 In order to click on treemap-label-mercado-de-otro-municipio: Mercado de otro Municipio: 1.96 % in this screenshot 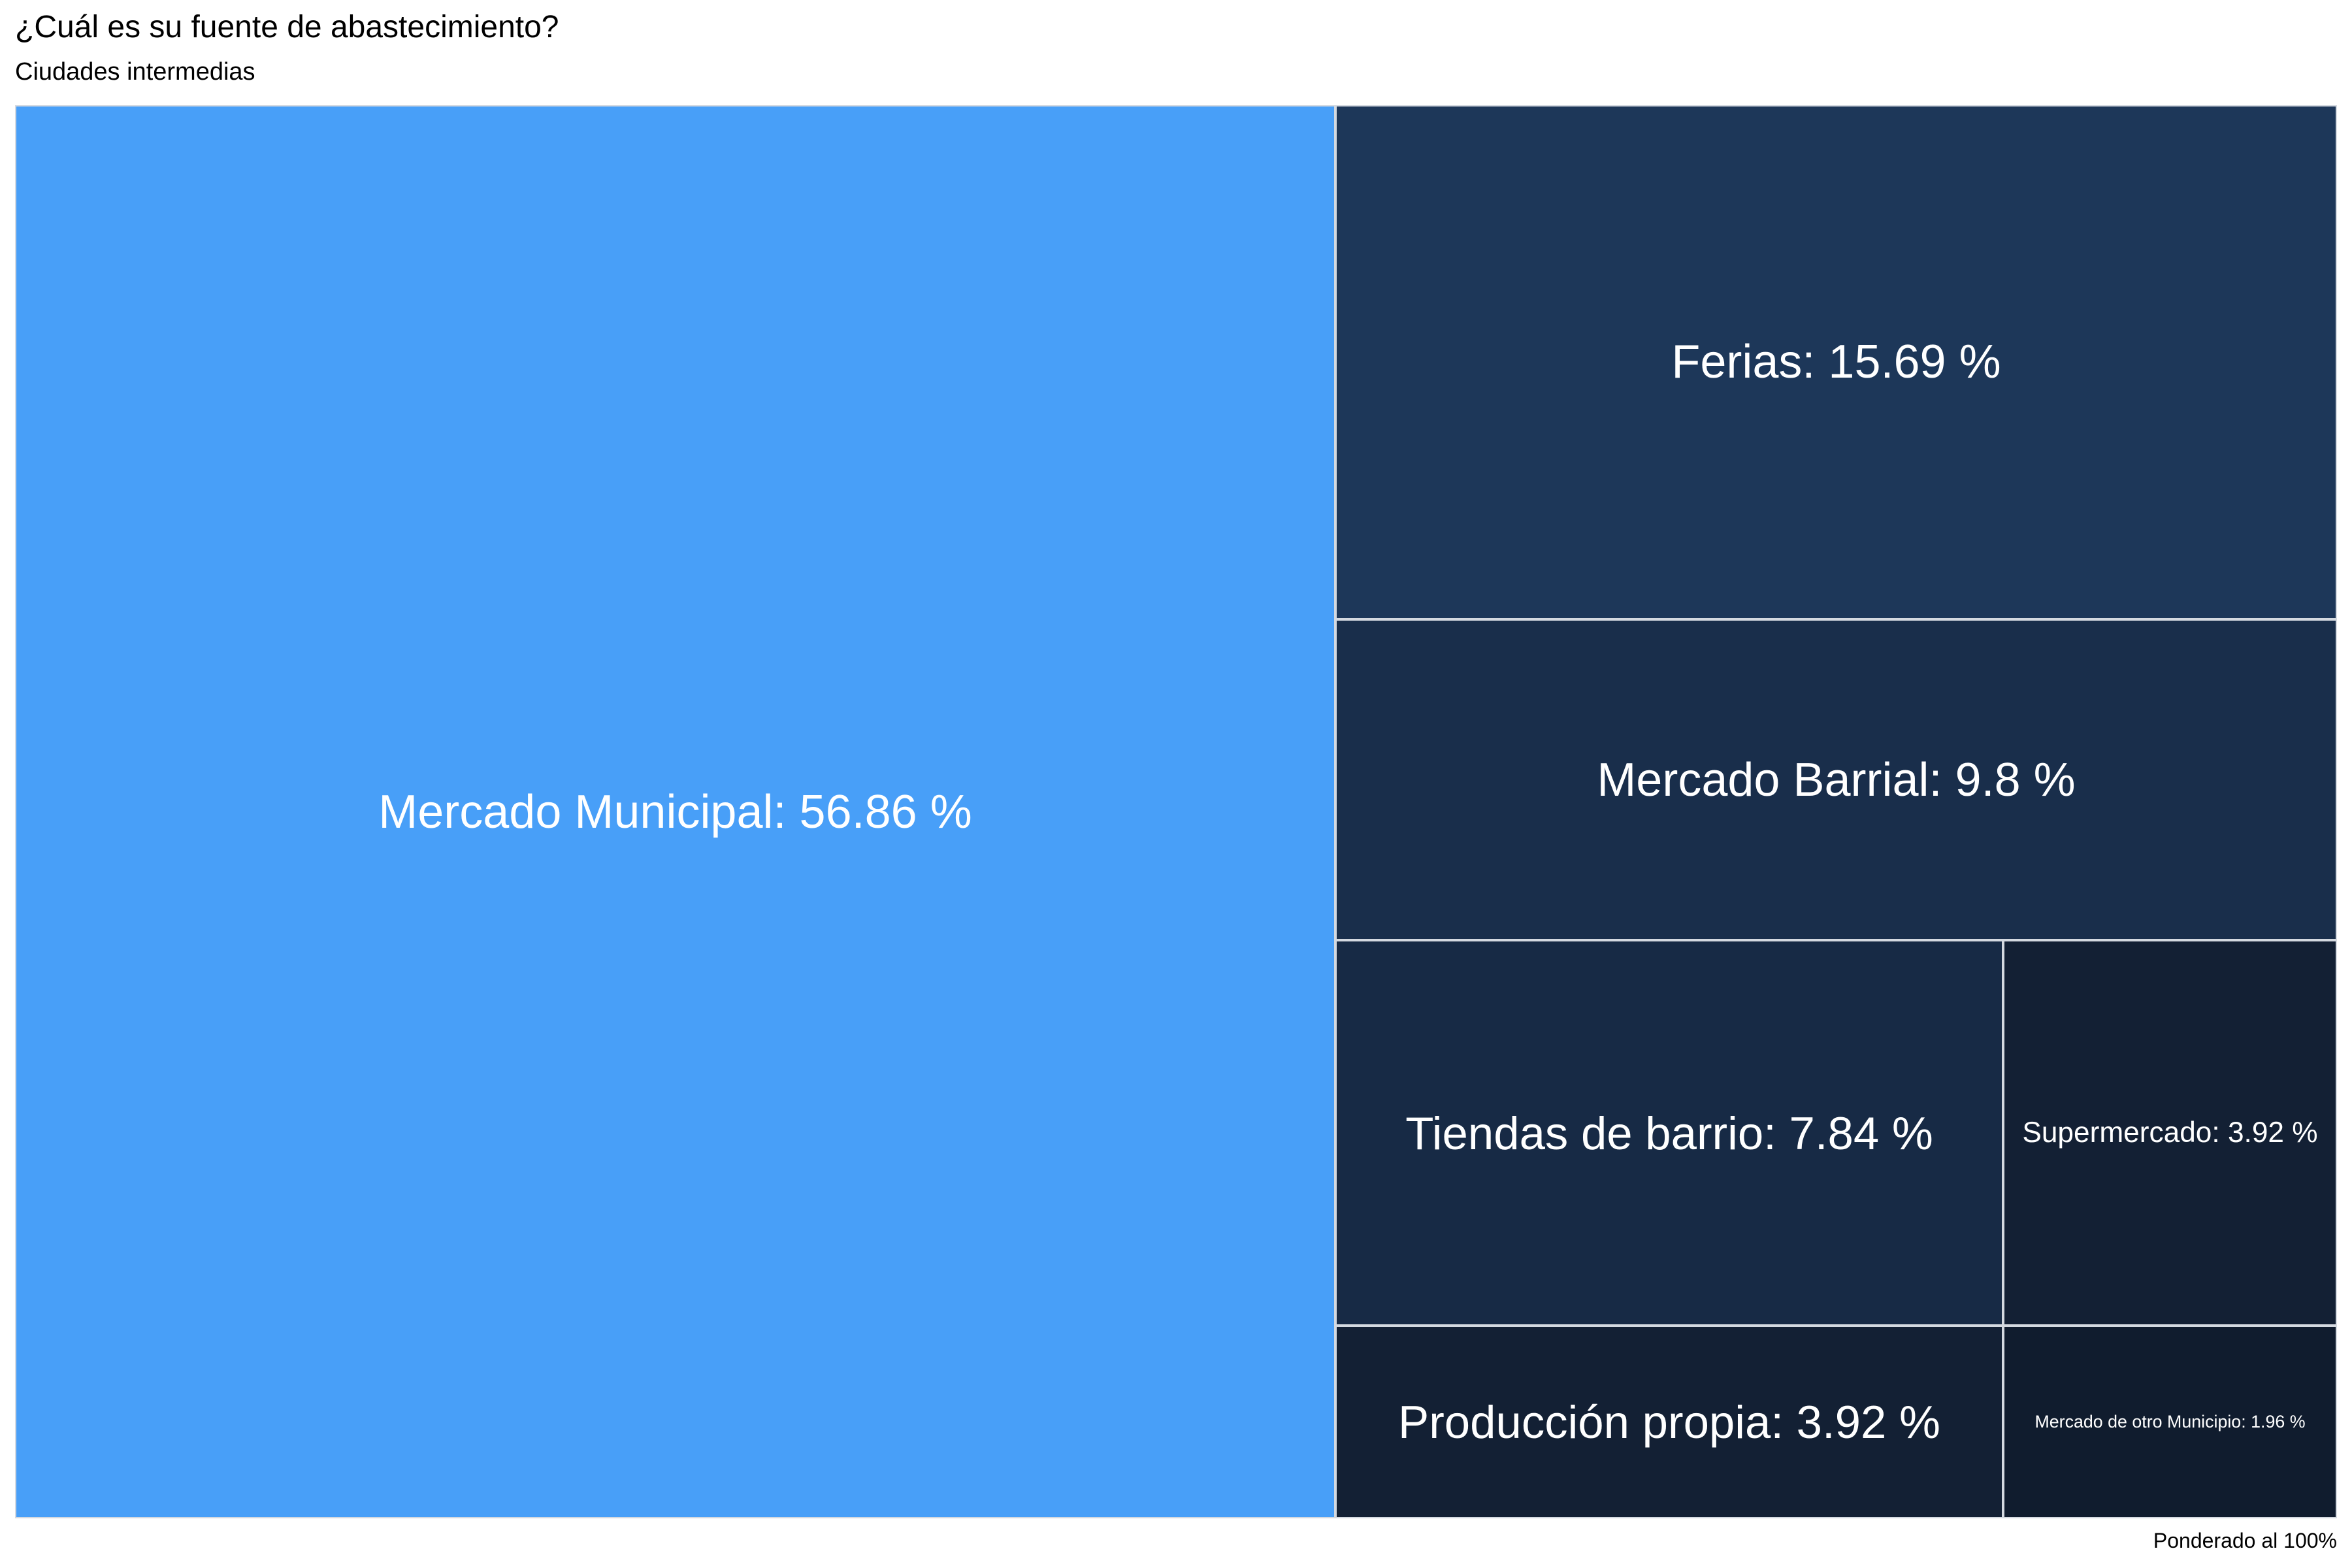, I will do `click(2170, 1422)`.